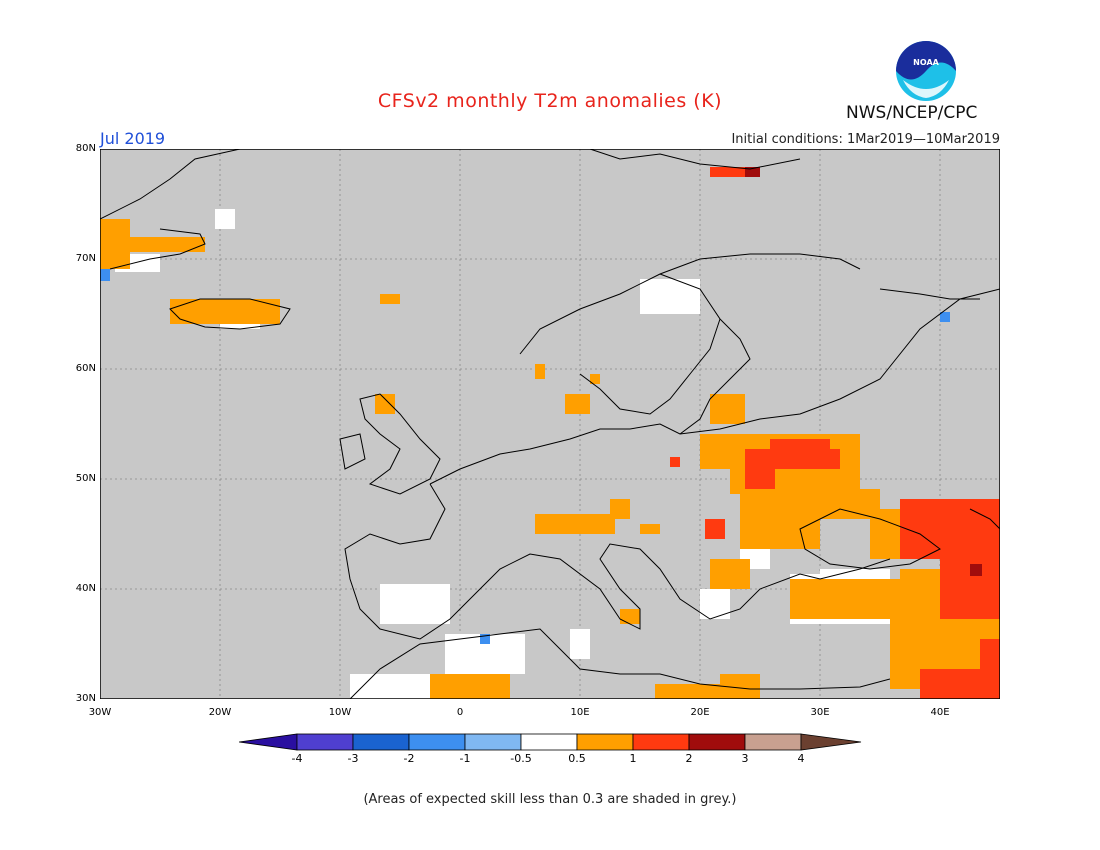  I want to click on svg-text: NOAA, so click(926, 62).